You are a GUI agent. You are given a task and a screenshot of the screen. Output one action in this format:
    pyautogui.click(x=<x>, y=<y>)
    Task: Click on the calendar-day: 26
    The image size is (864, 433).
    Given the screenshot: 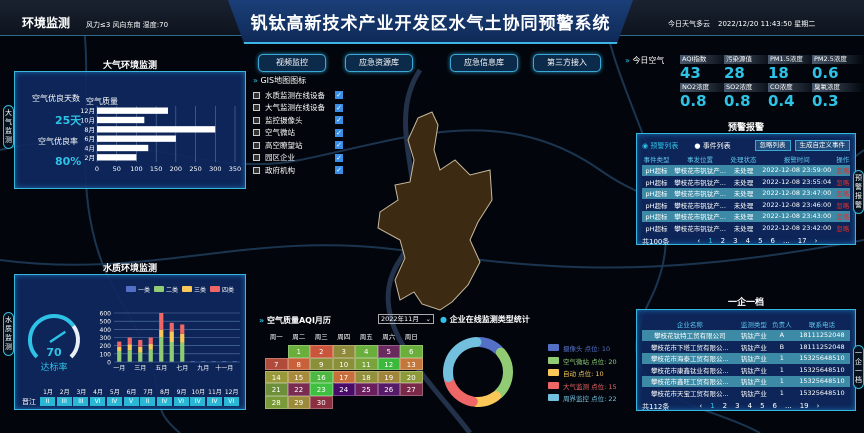 What is the action you would take?
    pyautogui.click(x=388, y=389)
    